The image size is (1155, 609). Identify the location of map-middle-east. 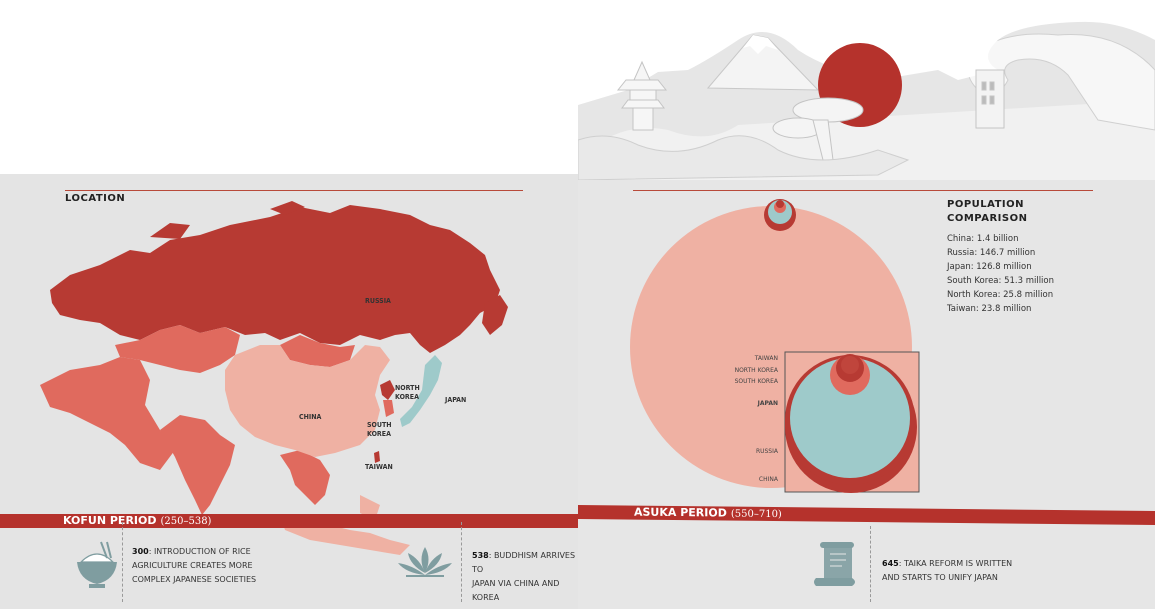
(107, 413).